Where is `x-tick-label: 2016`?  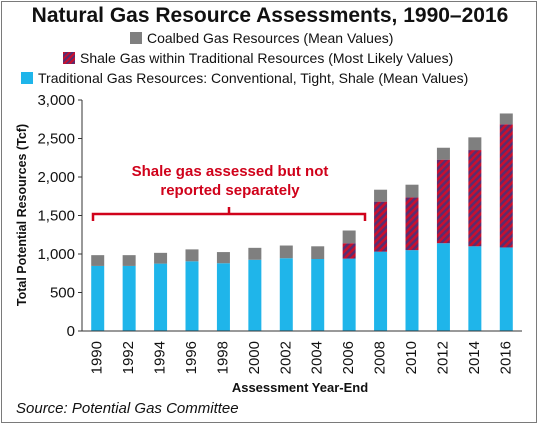
x-tick-label: 2016 is located at coordinates (505, 357).